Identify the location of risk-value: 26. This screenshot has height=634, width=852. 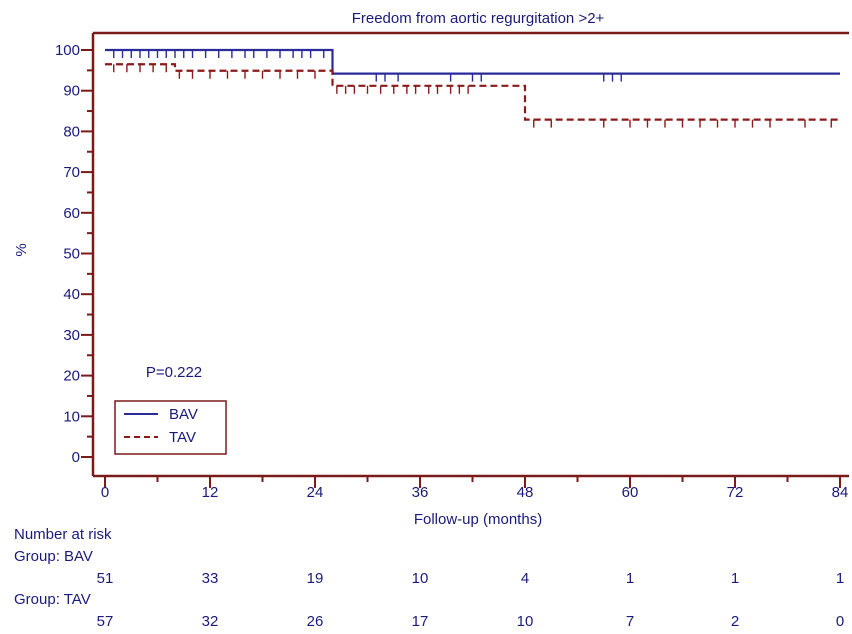
(315, 621).